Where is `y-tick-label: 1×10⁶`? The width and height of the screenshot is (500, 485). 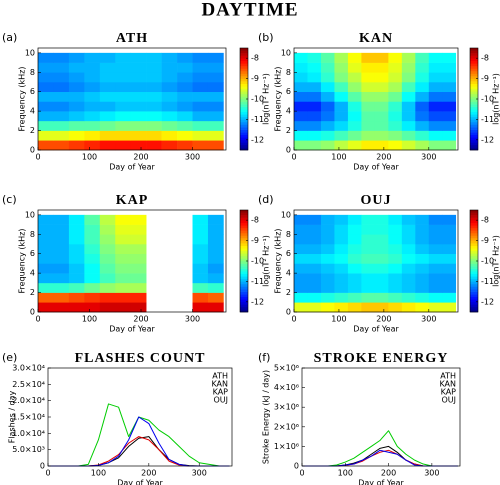 y-tick-label: 1×10⁶ is located at coordinates (286, 446).